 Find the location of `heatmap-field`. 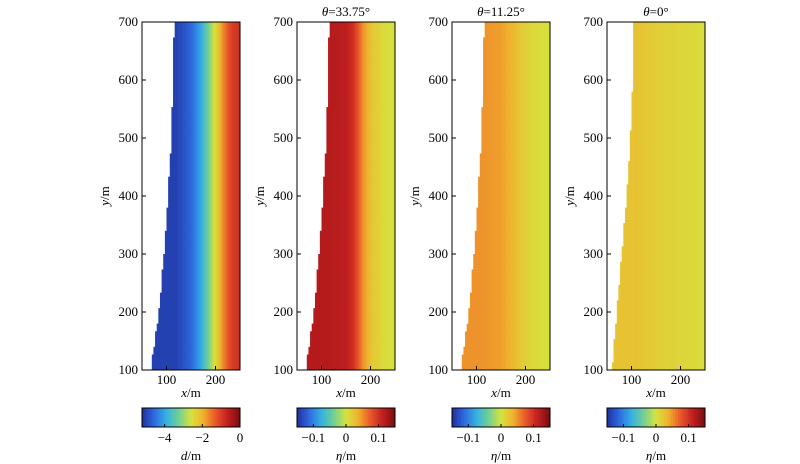

heatmap-field is located at coordinates (505, 196).